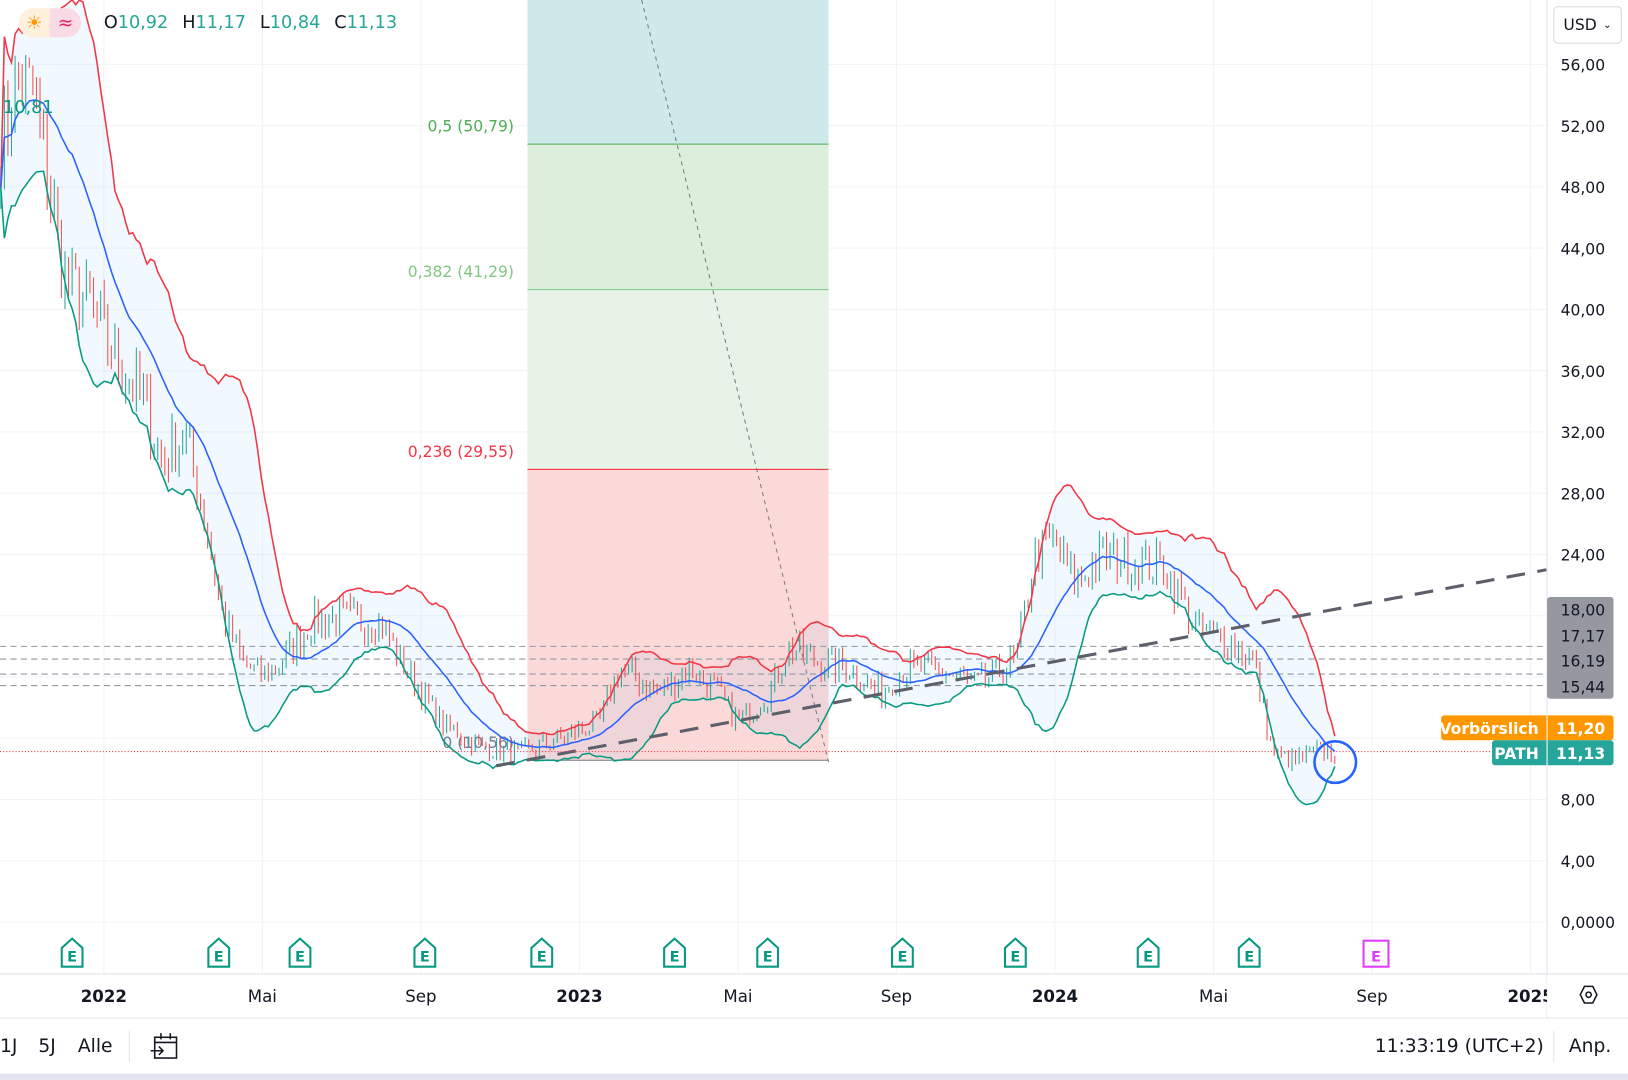 The width and height of the screenshot is (1628, 1080). I want to click on fib-level-label: 0,5 (50,79), so click(471, 127).